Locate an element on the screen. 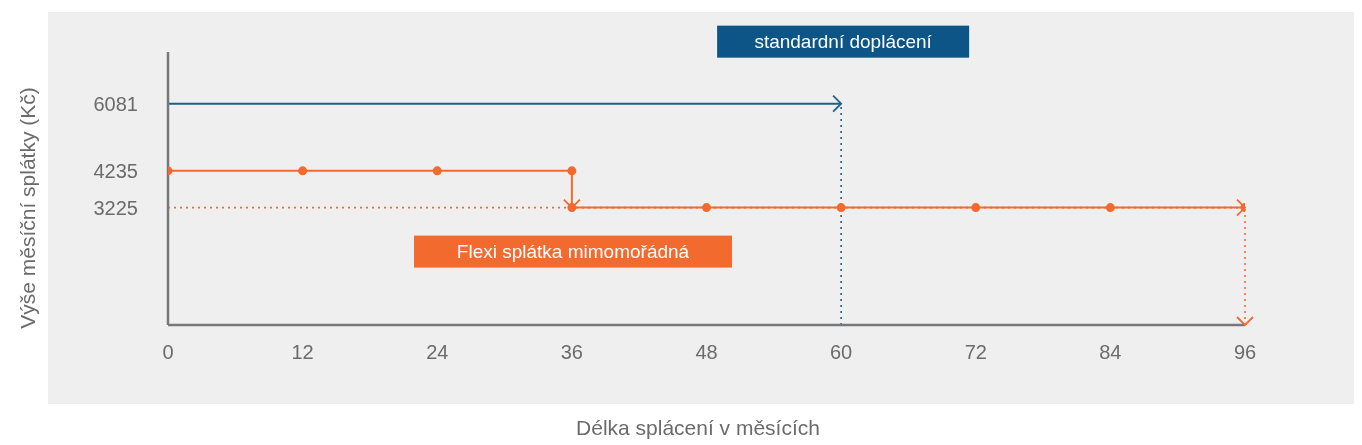  y-tick-label: 3225 is located at coordinates (115, 207).